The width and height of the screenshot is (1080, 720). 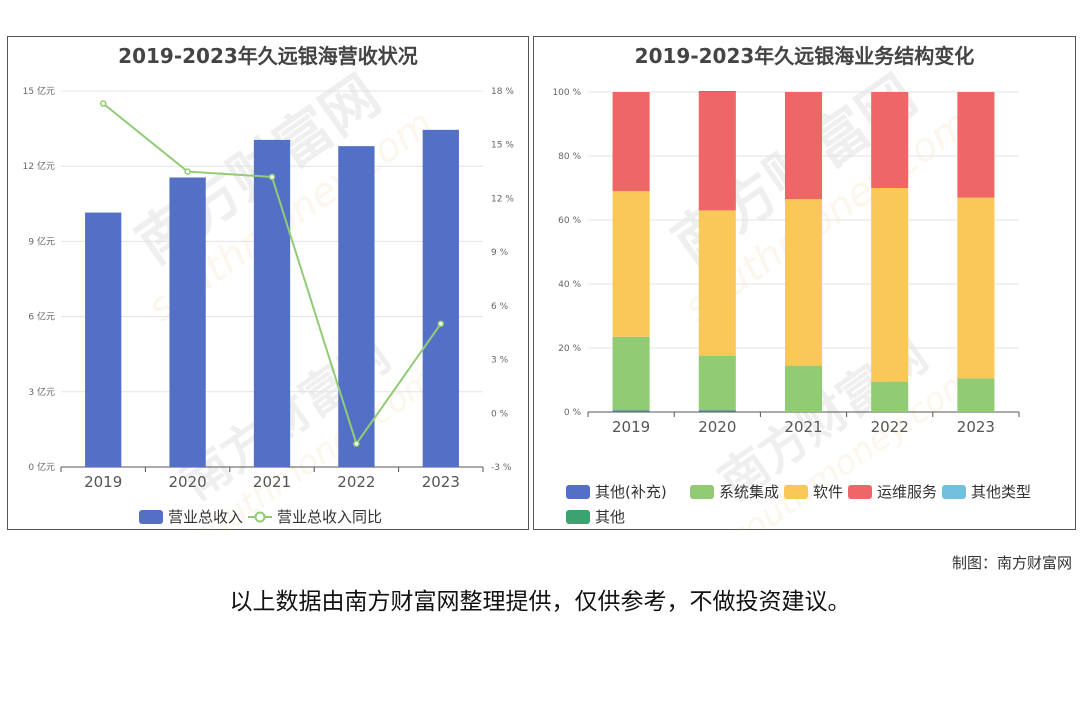 I want to click on y-right-tick-label: 12 %, so click(x=502, y=199).